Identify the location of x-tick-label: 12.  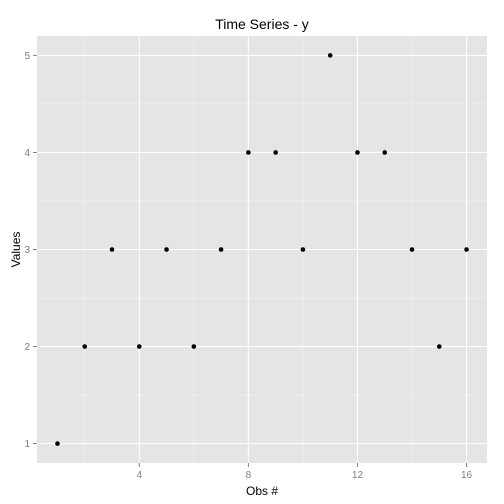
(358, 475).